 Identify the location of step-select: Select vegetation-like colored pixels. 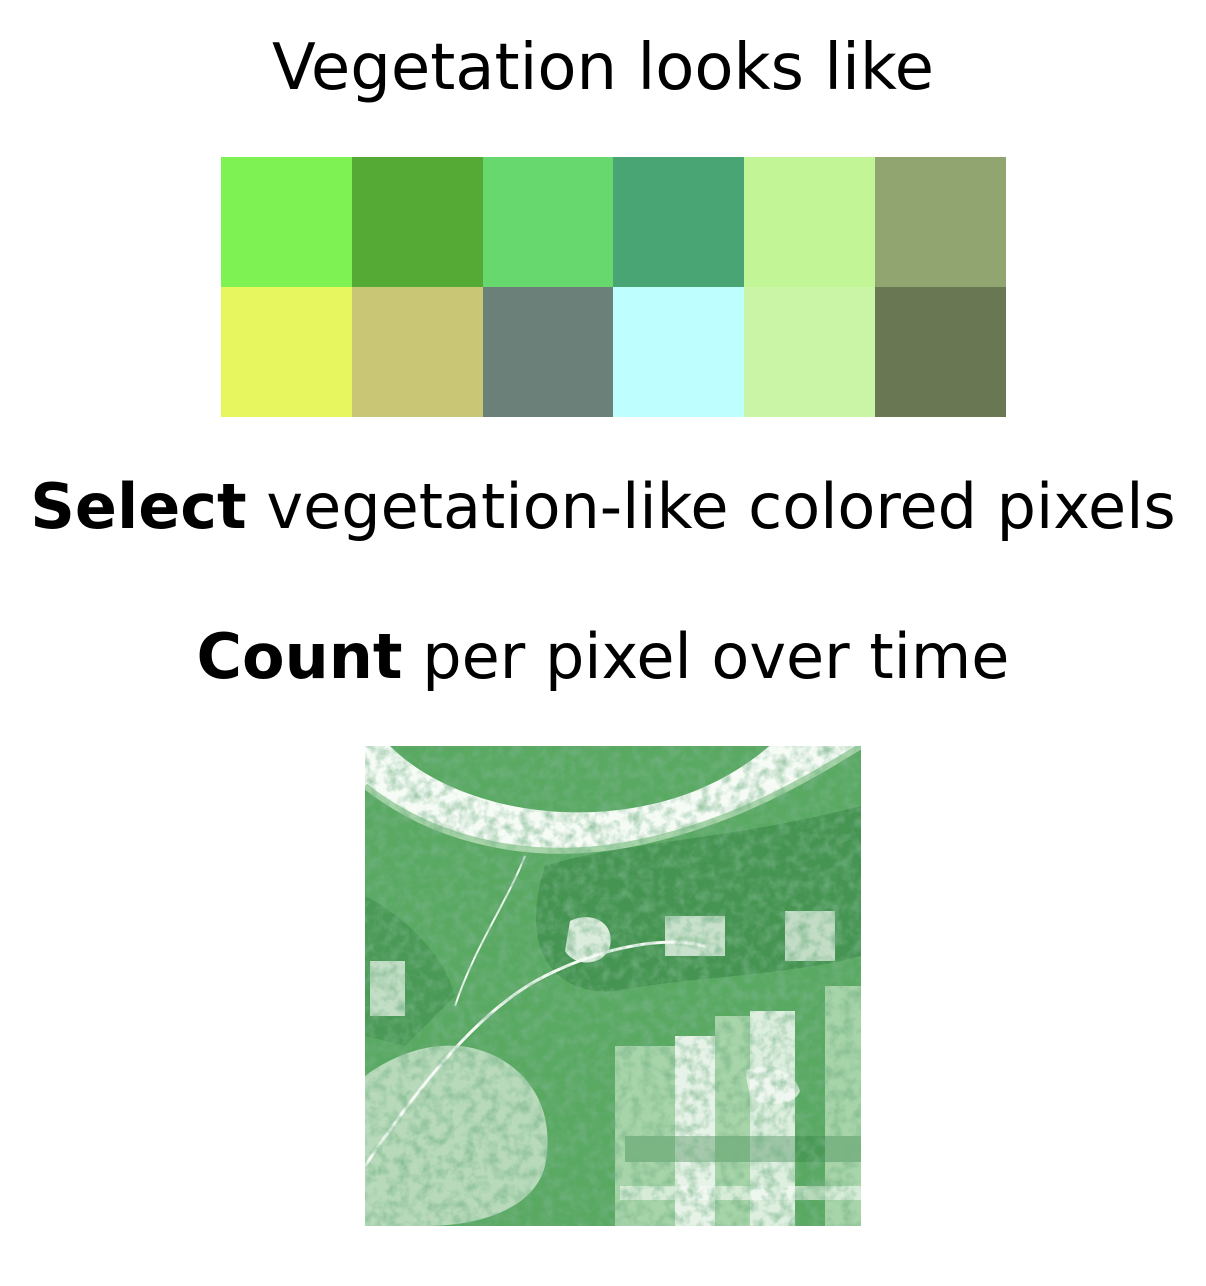
(603, 507).